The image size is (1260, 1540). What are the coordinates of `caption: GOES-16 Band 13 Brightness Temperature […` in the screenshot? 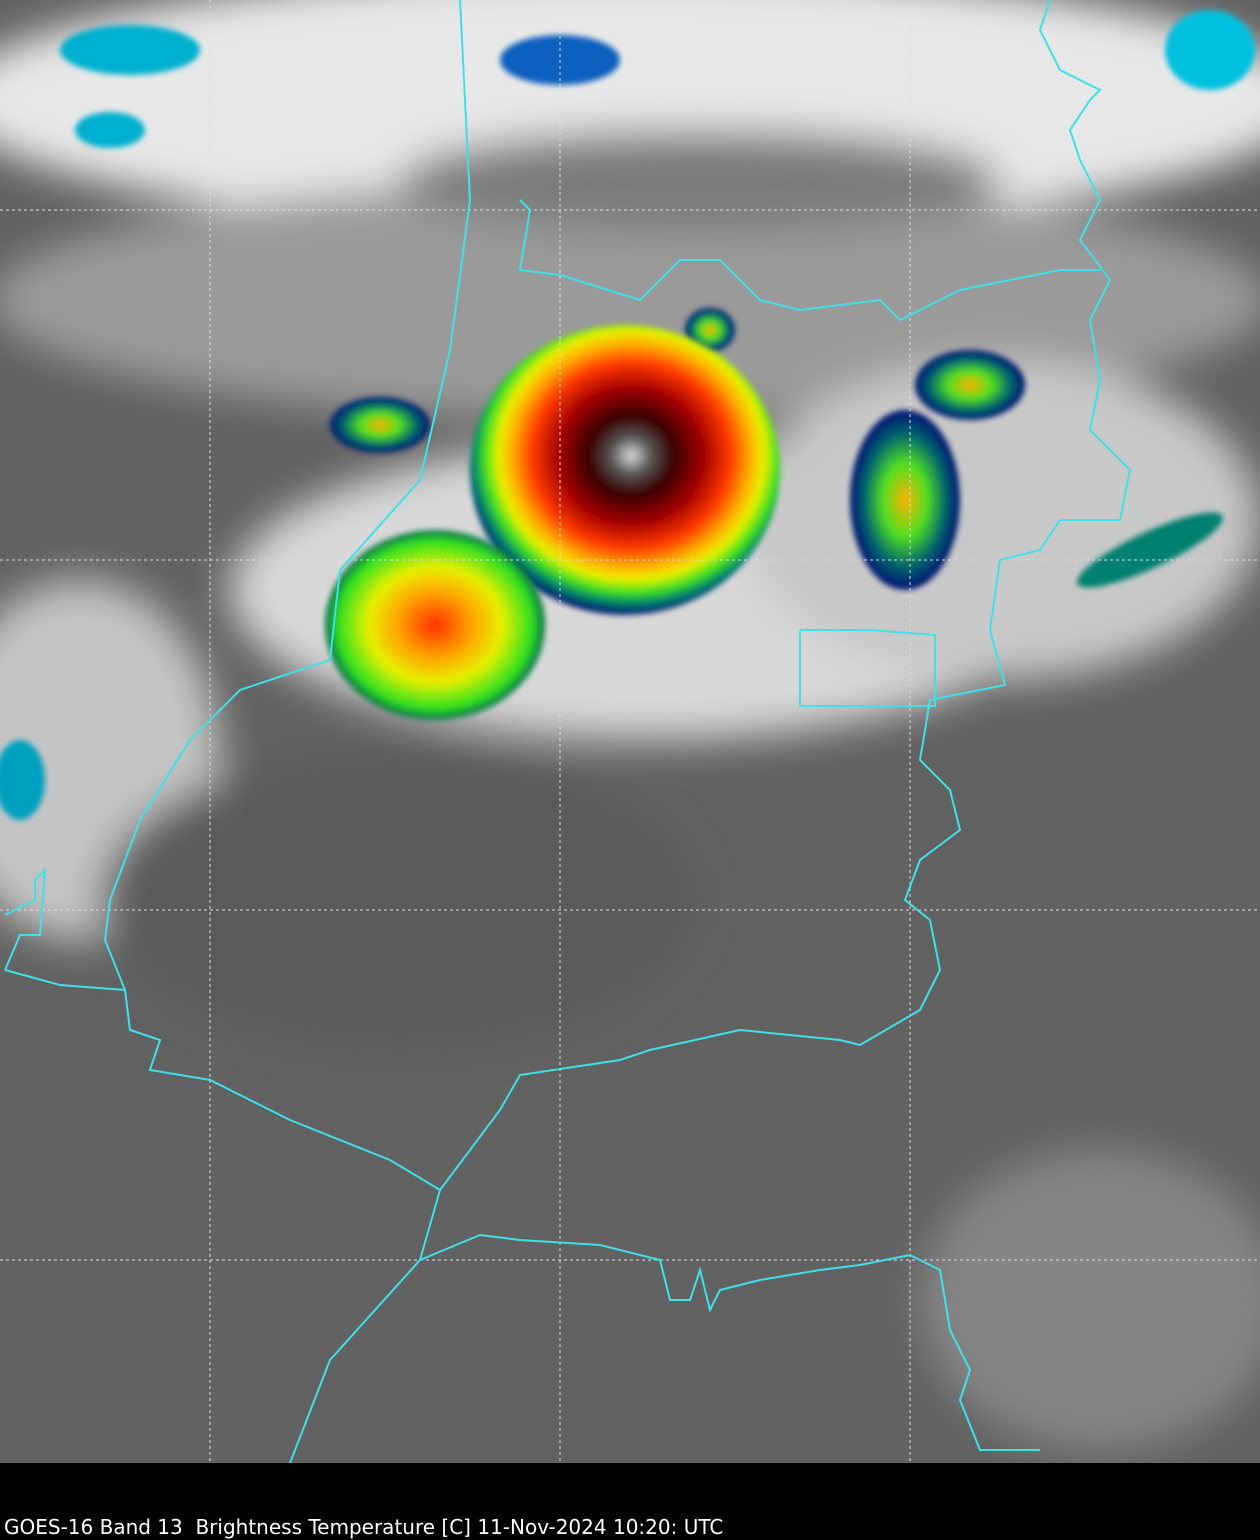 It's located at (364, 1527).